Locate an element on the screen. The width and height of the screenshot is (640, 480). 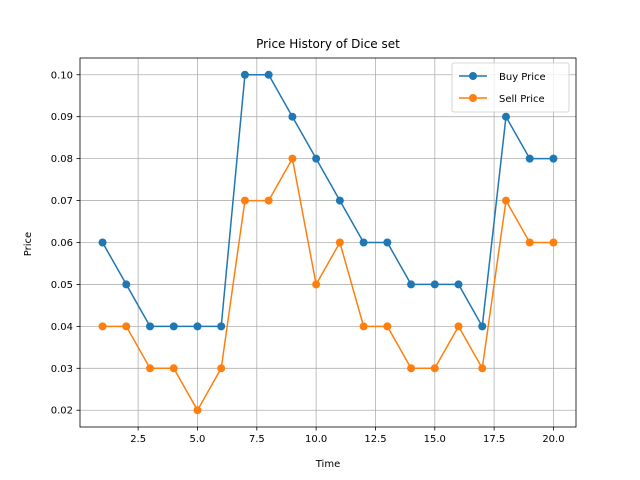
legend-buy-label: Buy Price is located at coordinates (522, 77).